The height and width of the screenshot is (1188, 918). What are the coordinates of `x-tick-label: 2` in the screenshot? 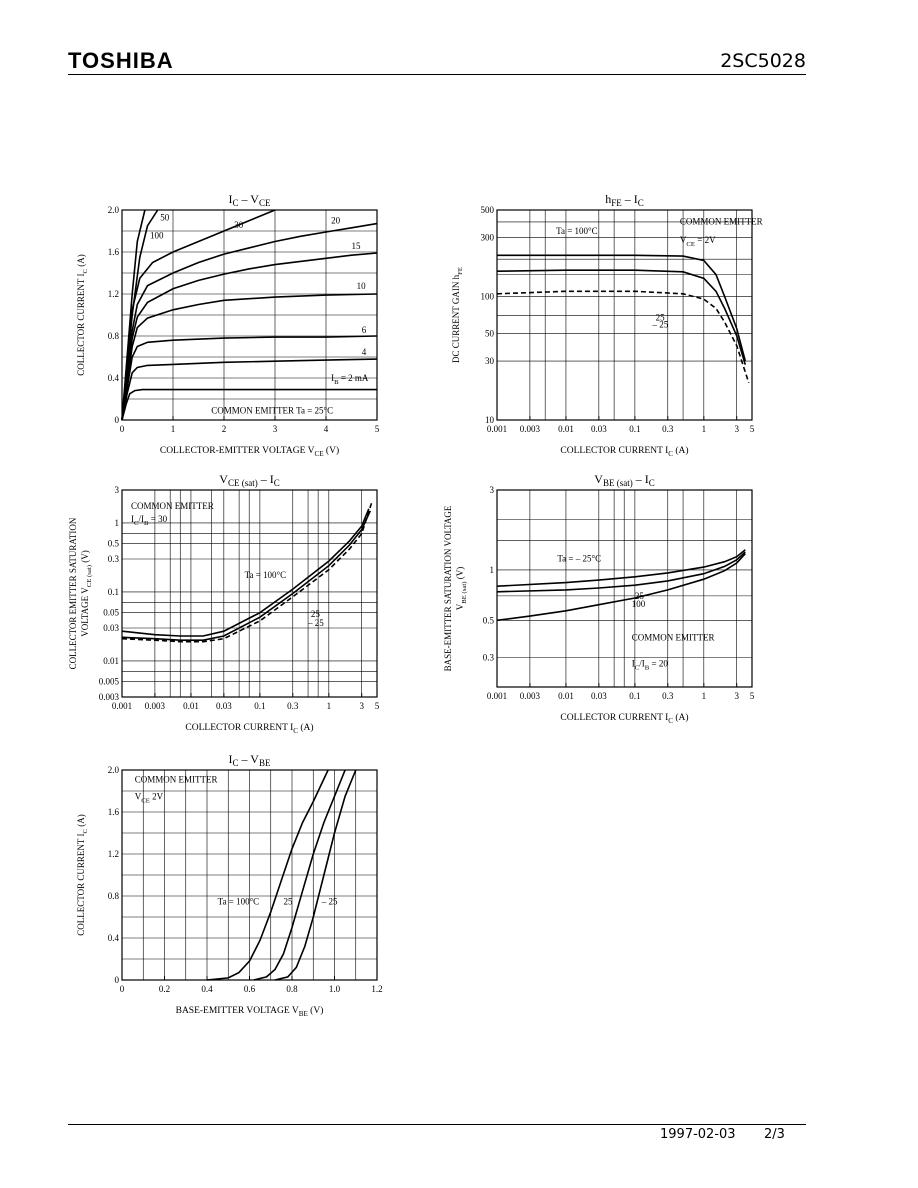 It's located at (224, 429).